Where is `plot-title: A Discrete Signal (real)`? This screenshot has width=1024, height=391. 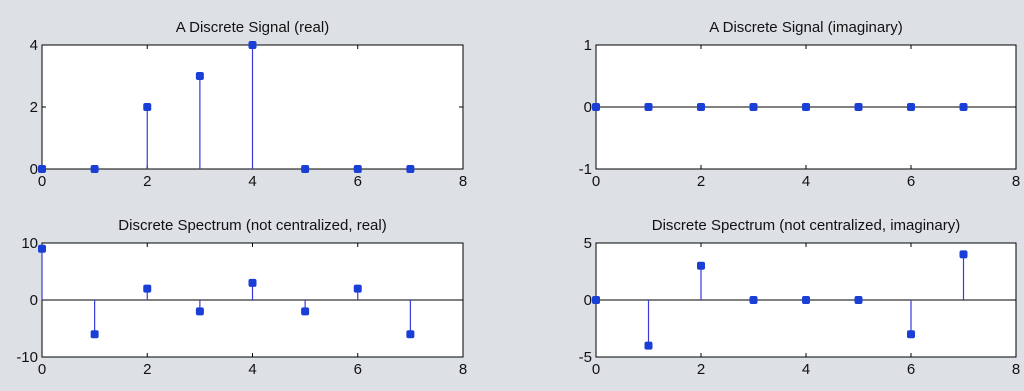
plot-title: A Discrete Signal (real) is located at coordinates (252, 27).